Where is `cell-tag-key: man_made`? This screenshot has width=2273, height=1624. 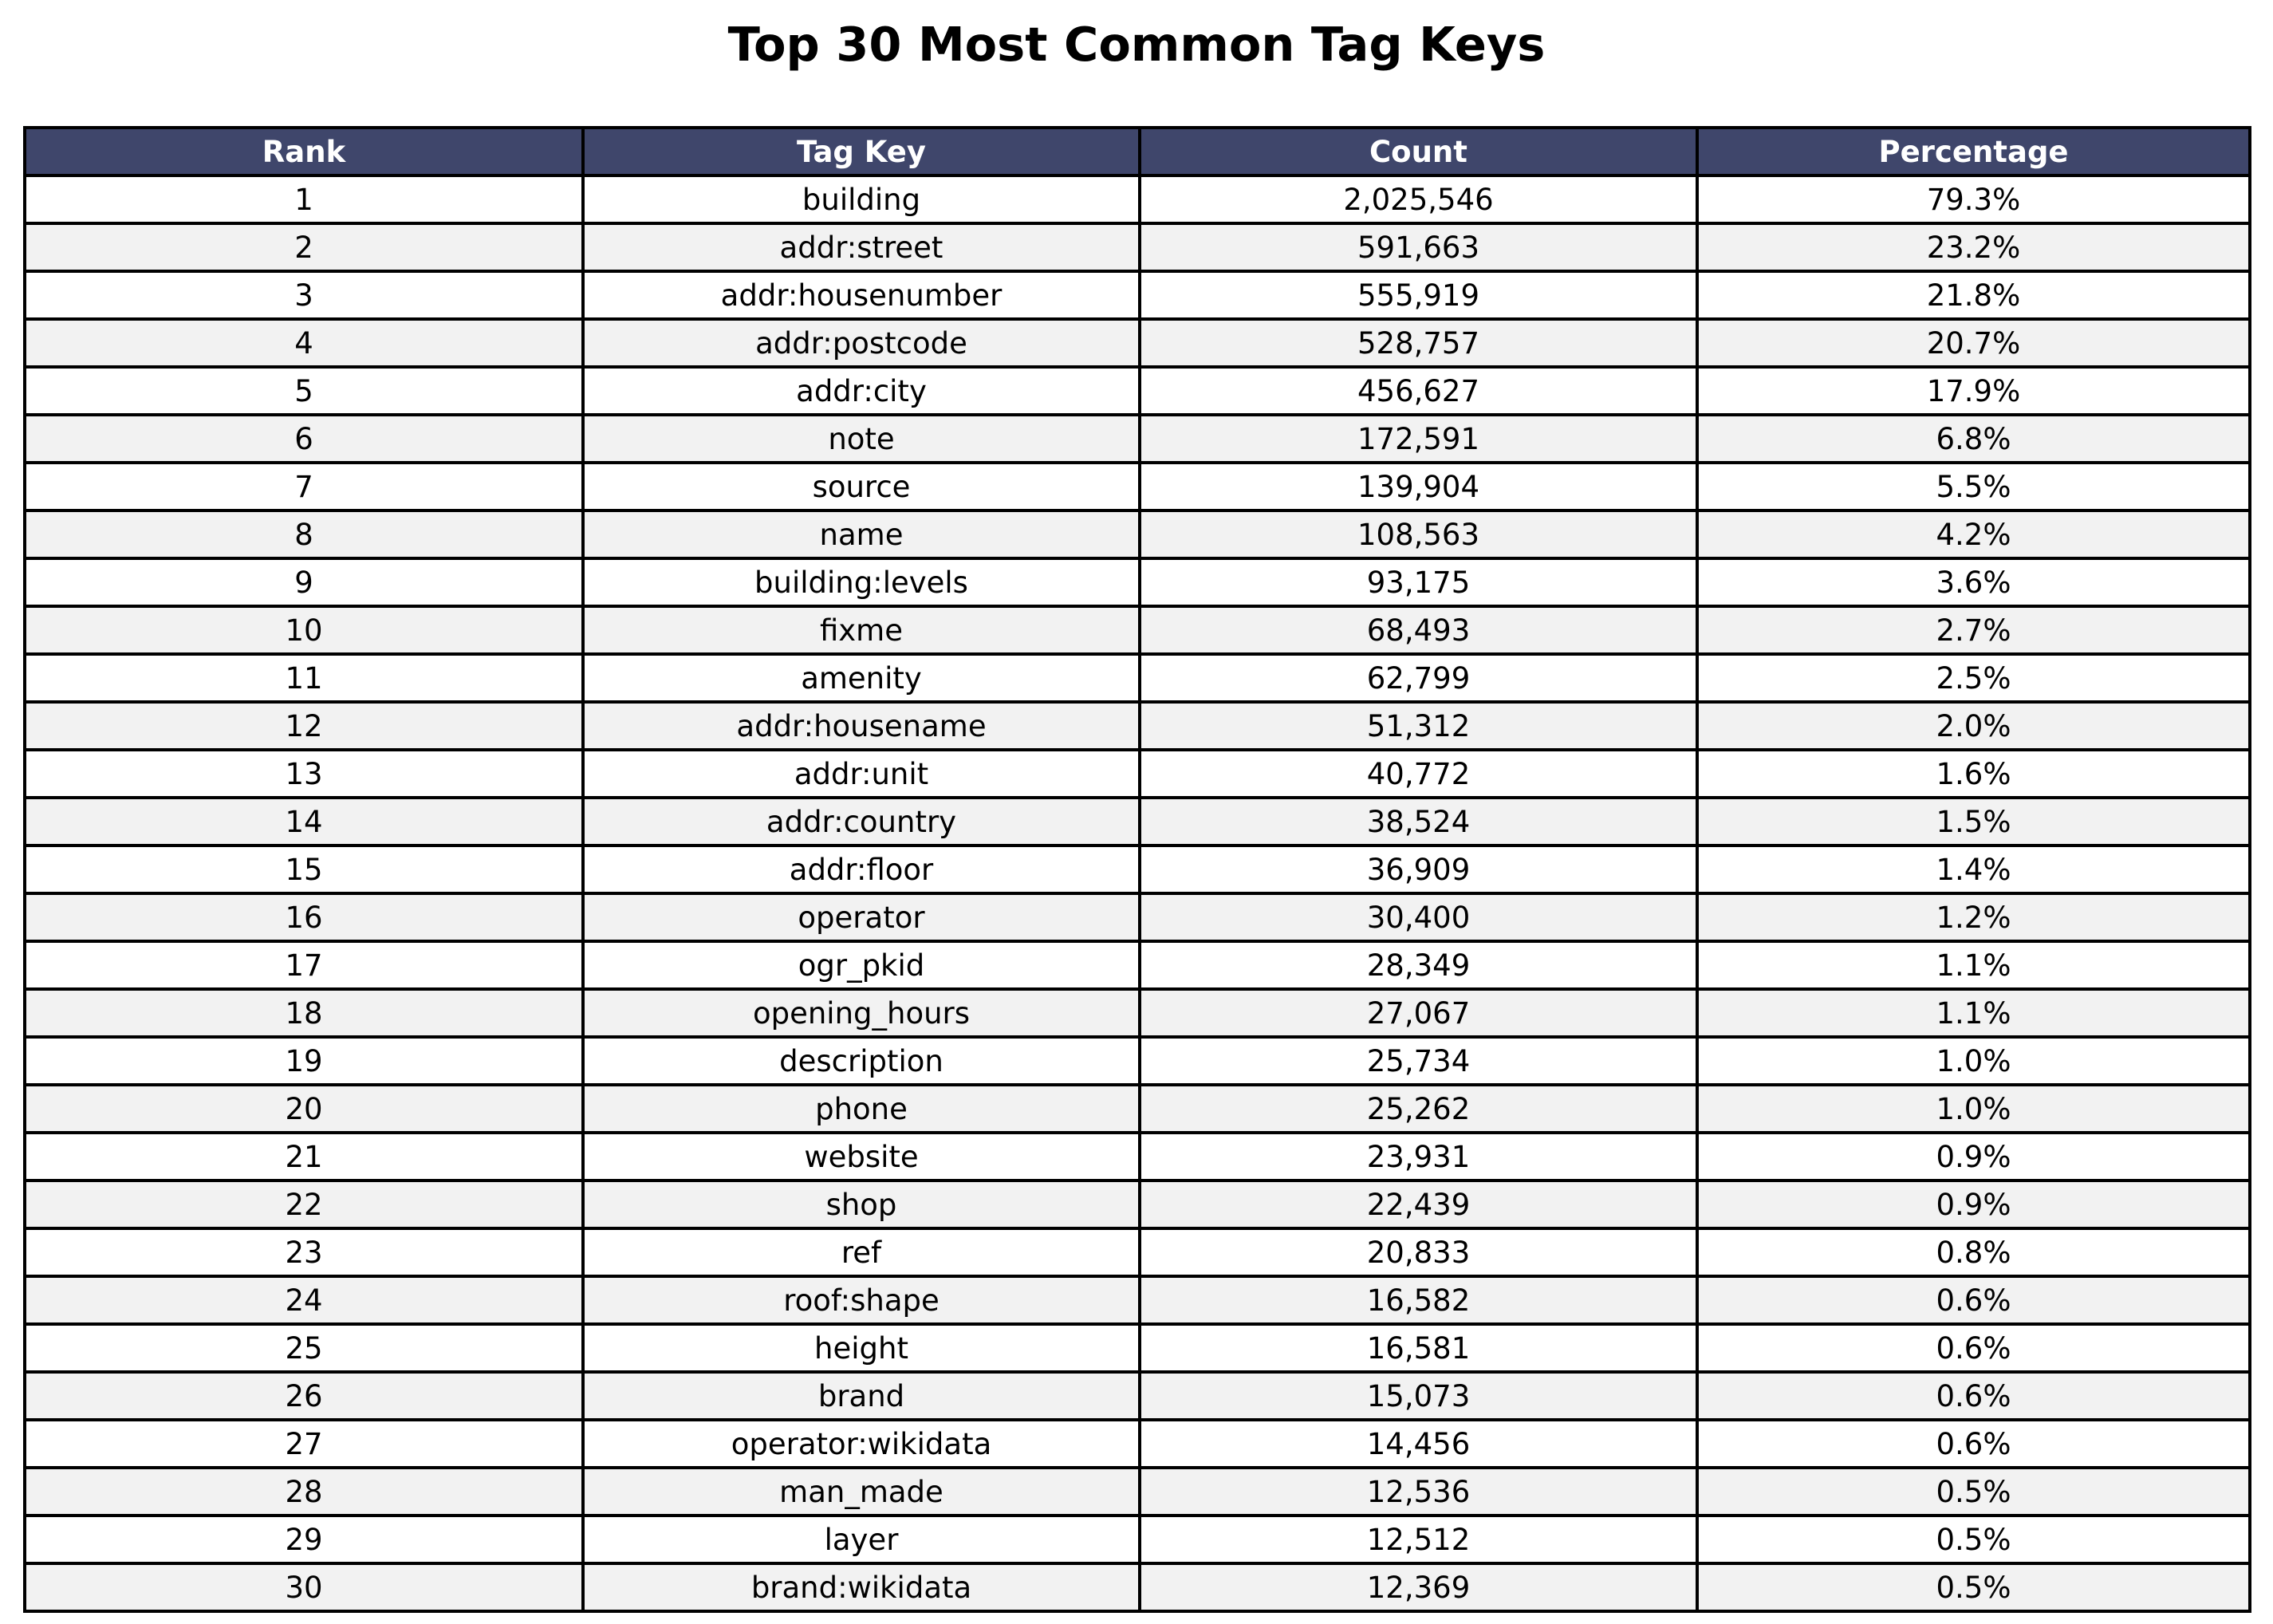
cell-tag-key: man_made is located at coordinates (861, 1492).